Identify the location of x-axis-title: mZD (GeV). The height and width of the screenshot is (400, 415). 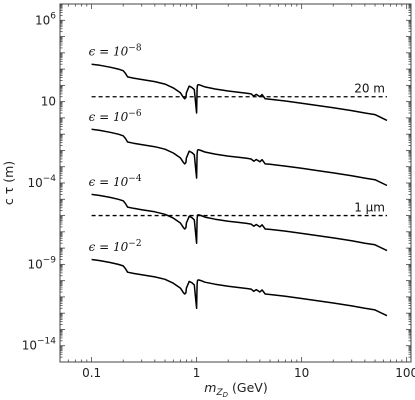
(235, 389).